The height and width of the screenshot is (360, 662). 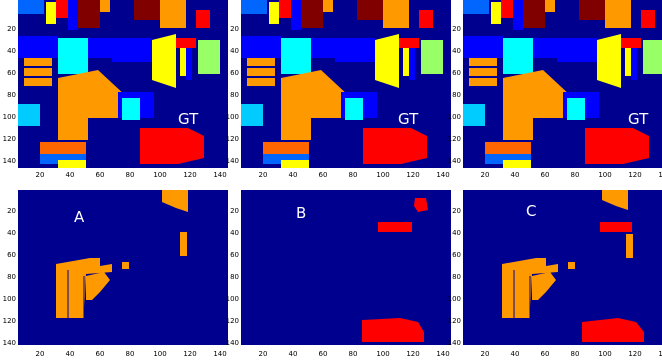 I want to click on gt-panel-2: GT, so click(x=346, y=84).